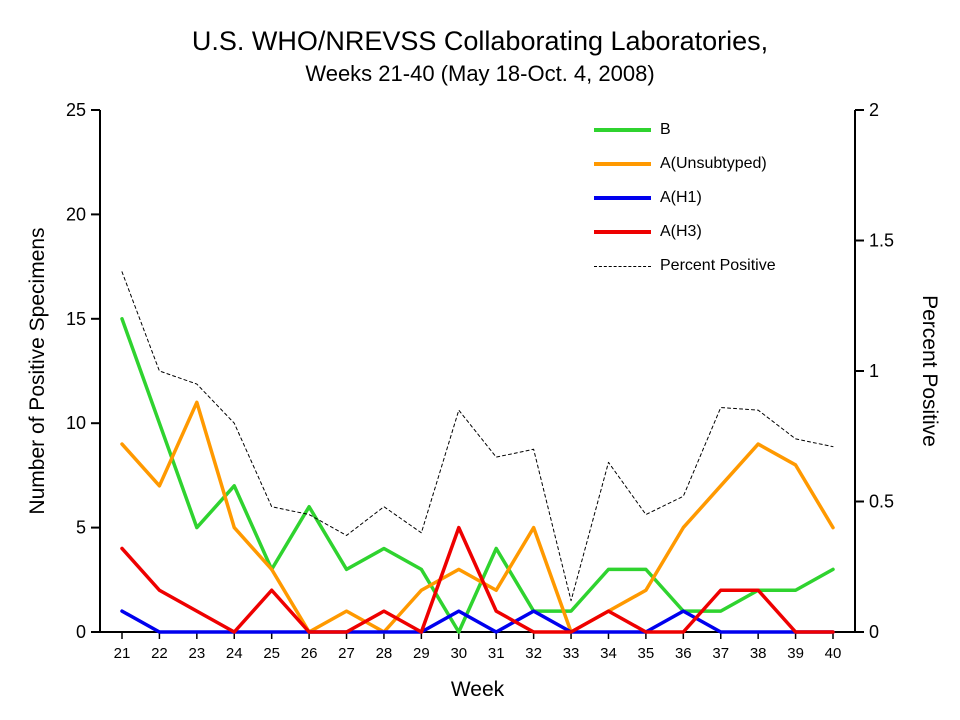 The image size is (960, 720). I want to click on legend-swatch-a-h1, so click(622, 198).